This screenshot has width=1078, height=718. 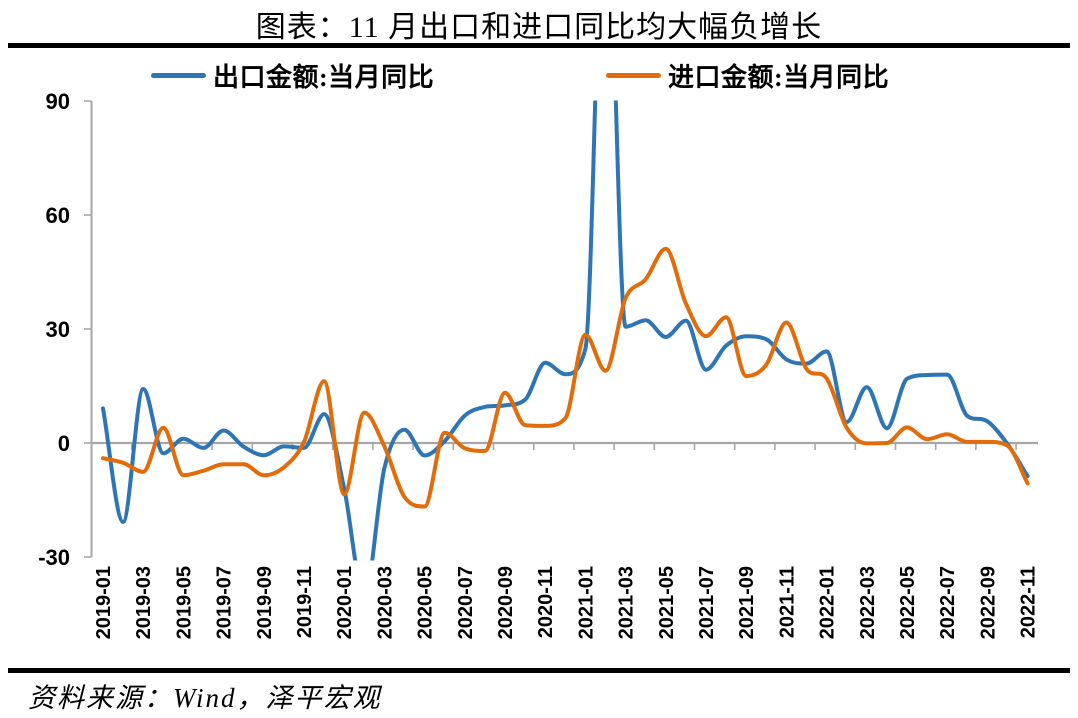 I want to click on legend-item-import: 进口金额:当月同比, so click(x=747, y=75).